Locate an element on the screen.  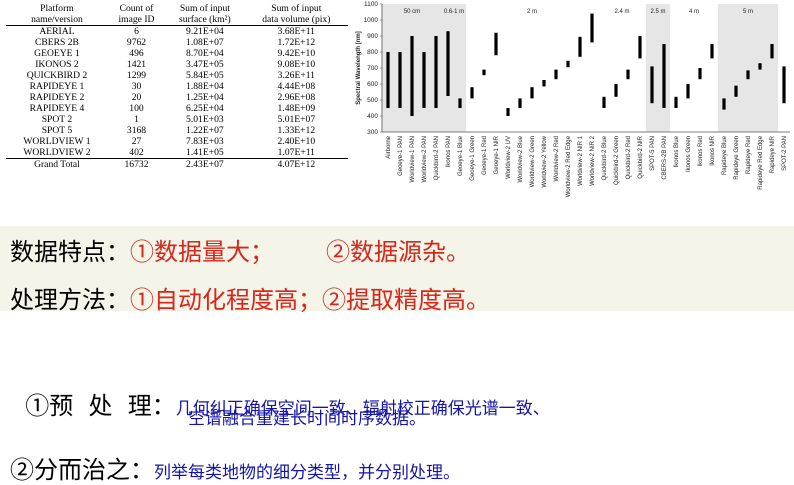
x-tick-label: Geoeye-1 Green is located at coordinates (473, 158).